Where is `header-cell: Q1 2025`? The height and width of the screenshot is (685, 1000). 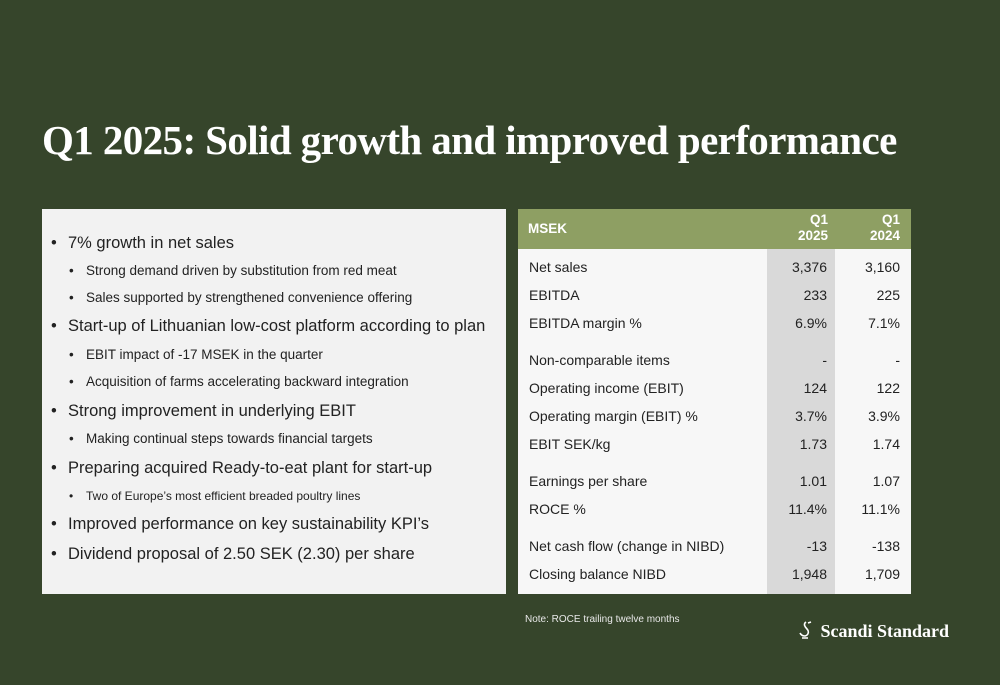 header-cell: Q1 2025 is located at coordinates (812, 227).